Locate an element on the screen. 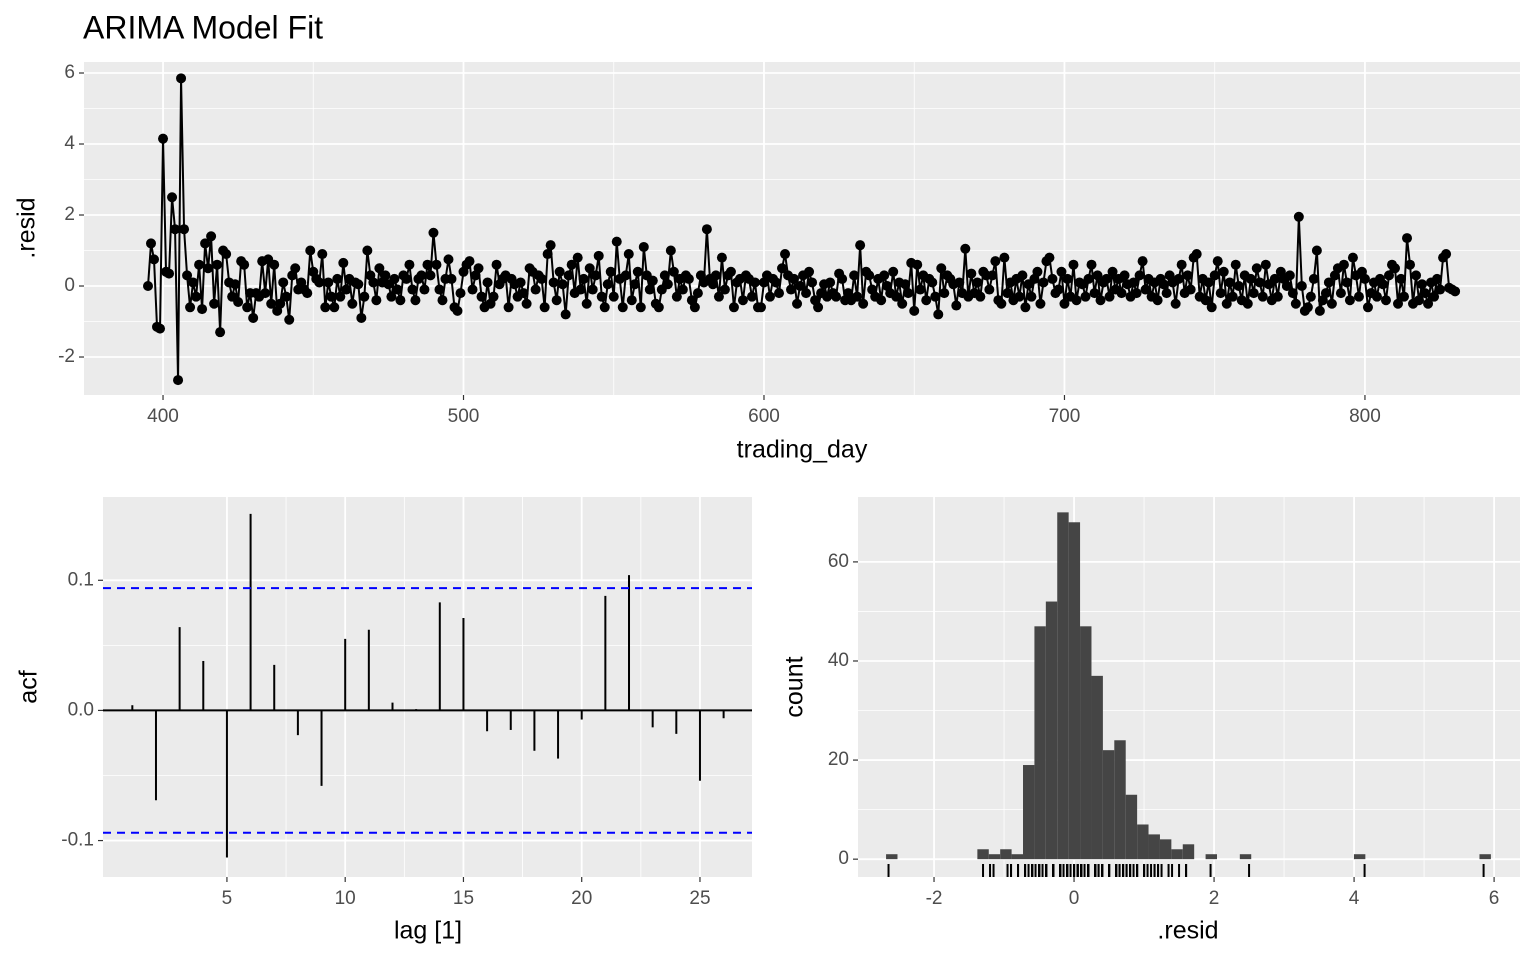 The height and width of the screenshot is (960, 1536). x-tick-label: 700 is located at coordinates (1065, 416).